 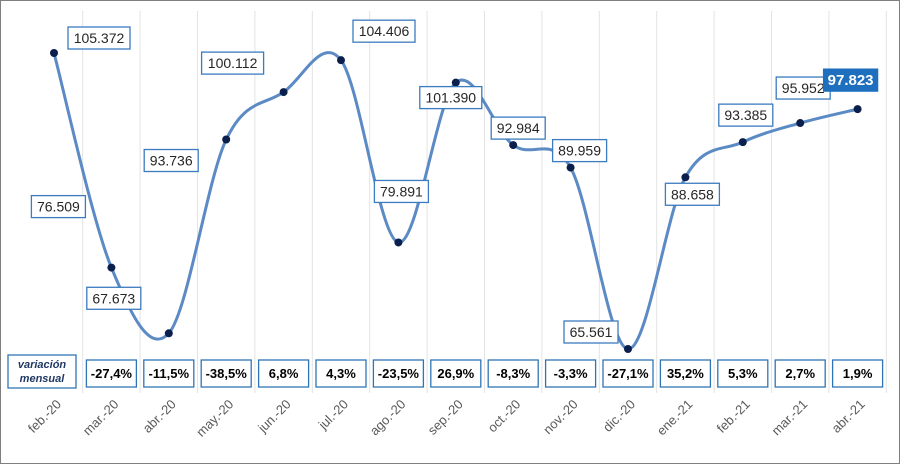 What do you see at coordinates (168, 333) in the screenshot?
I see `data-point-abr.-20` at bounding box center [168, 333].